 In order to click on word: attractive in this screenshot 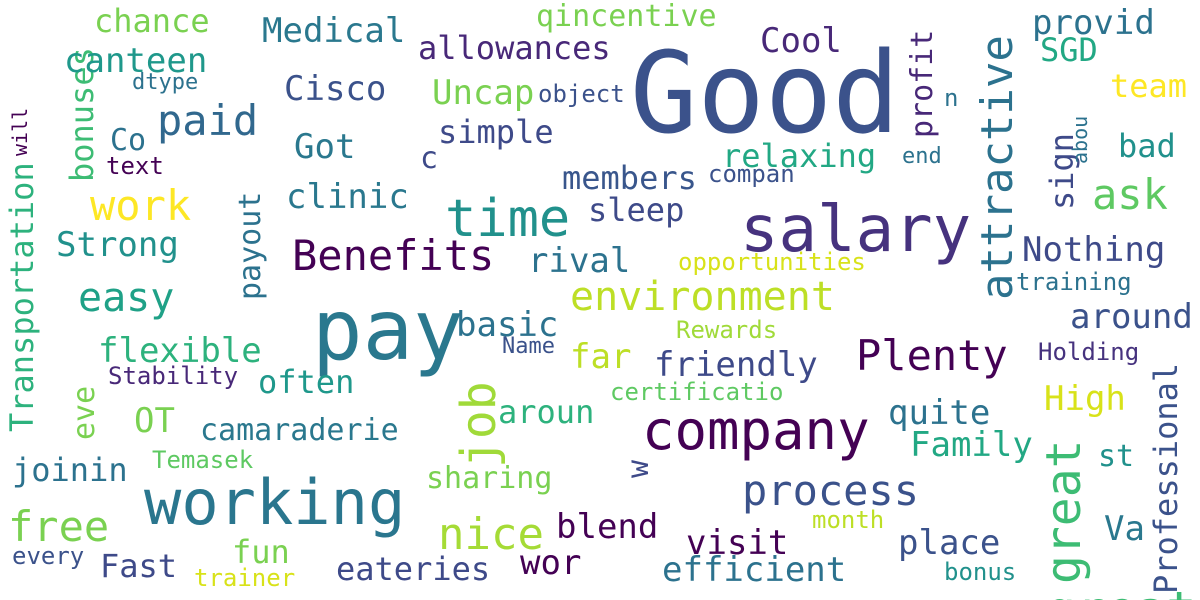, I will do `click(997, 167)`.